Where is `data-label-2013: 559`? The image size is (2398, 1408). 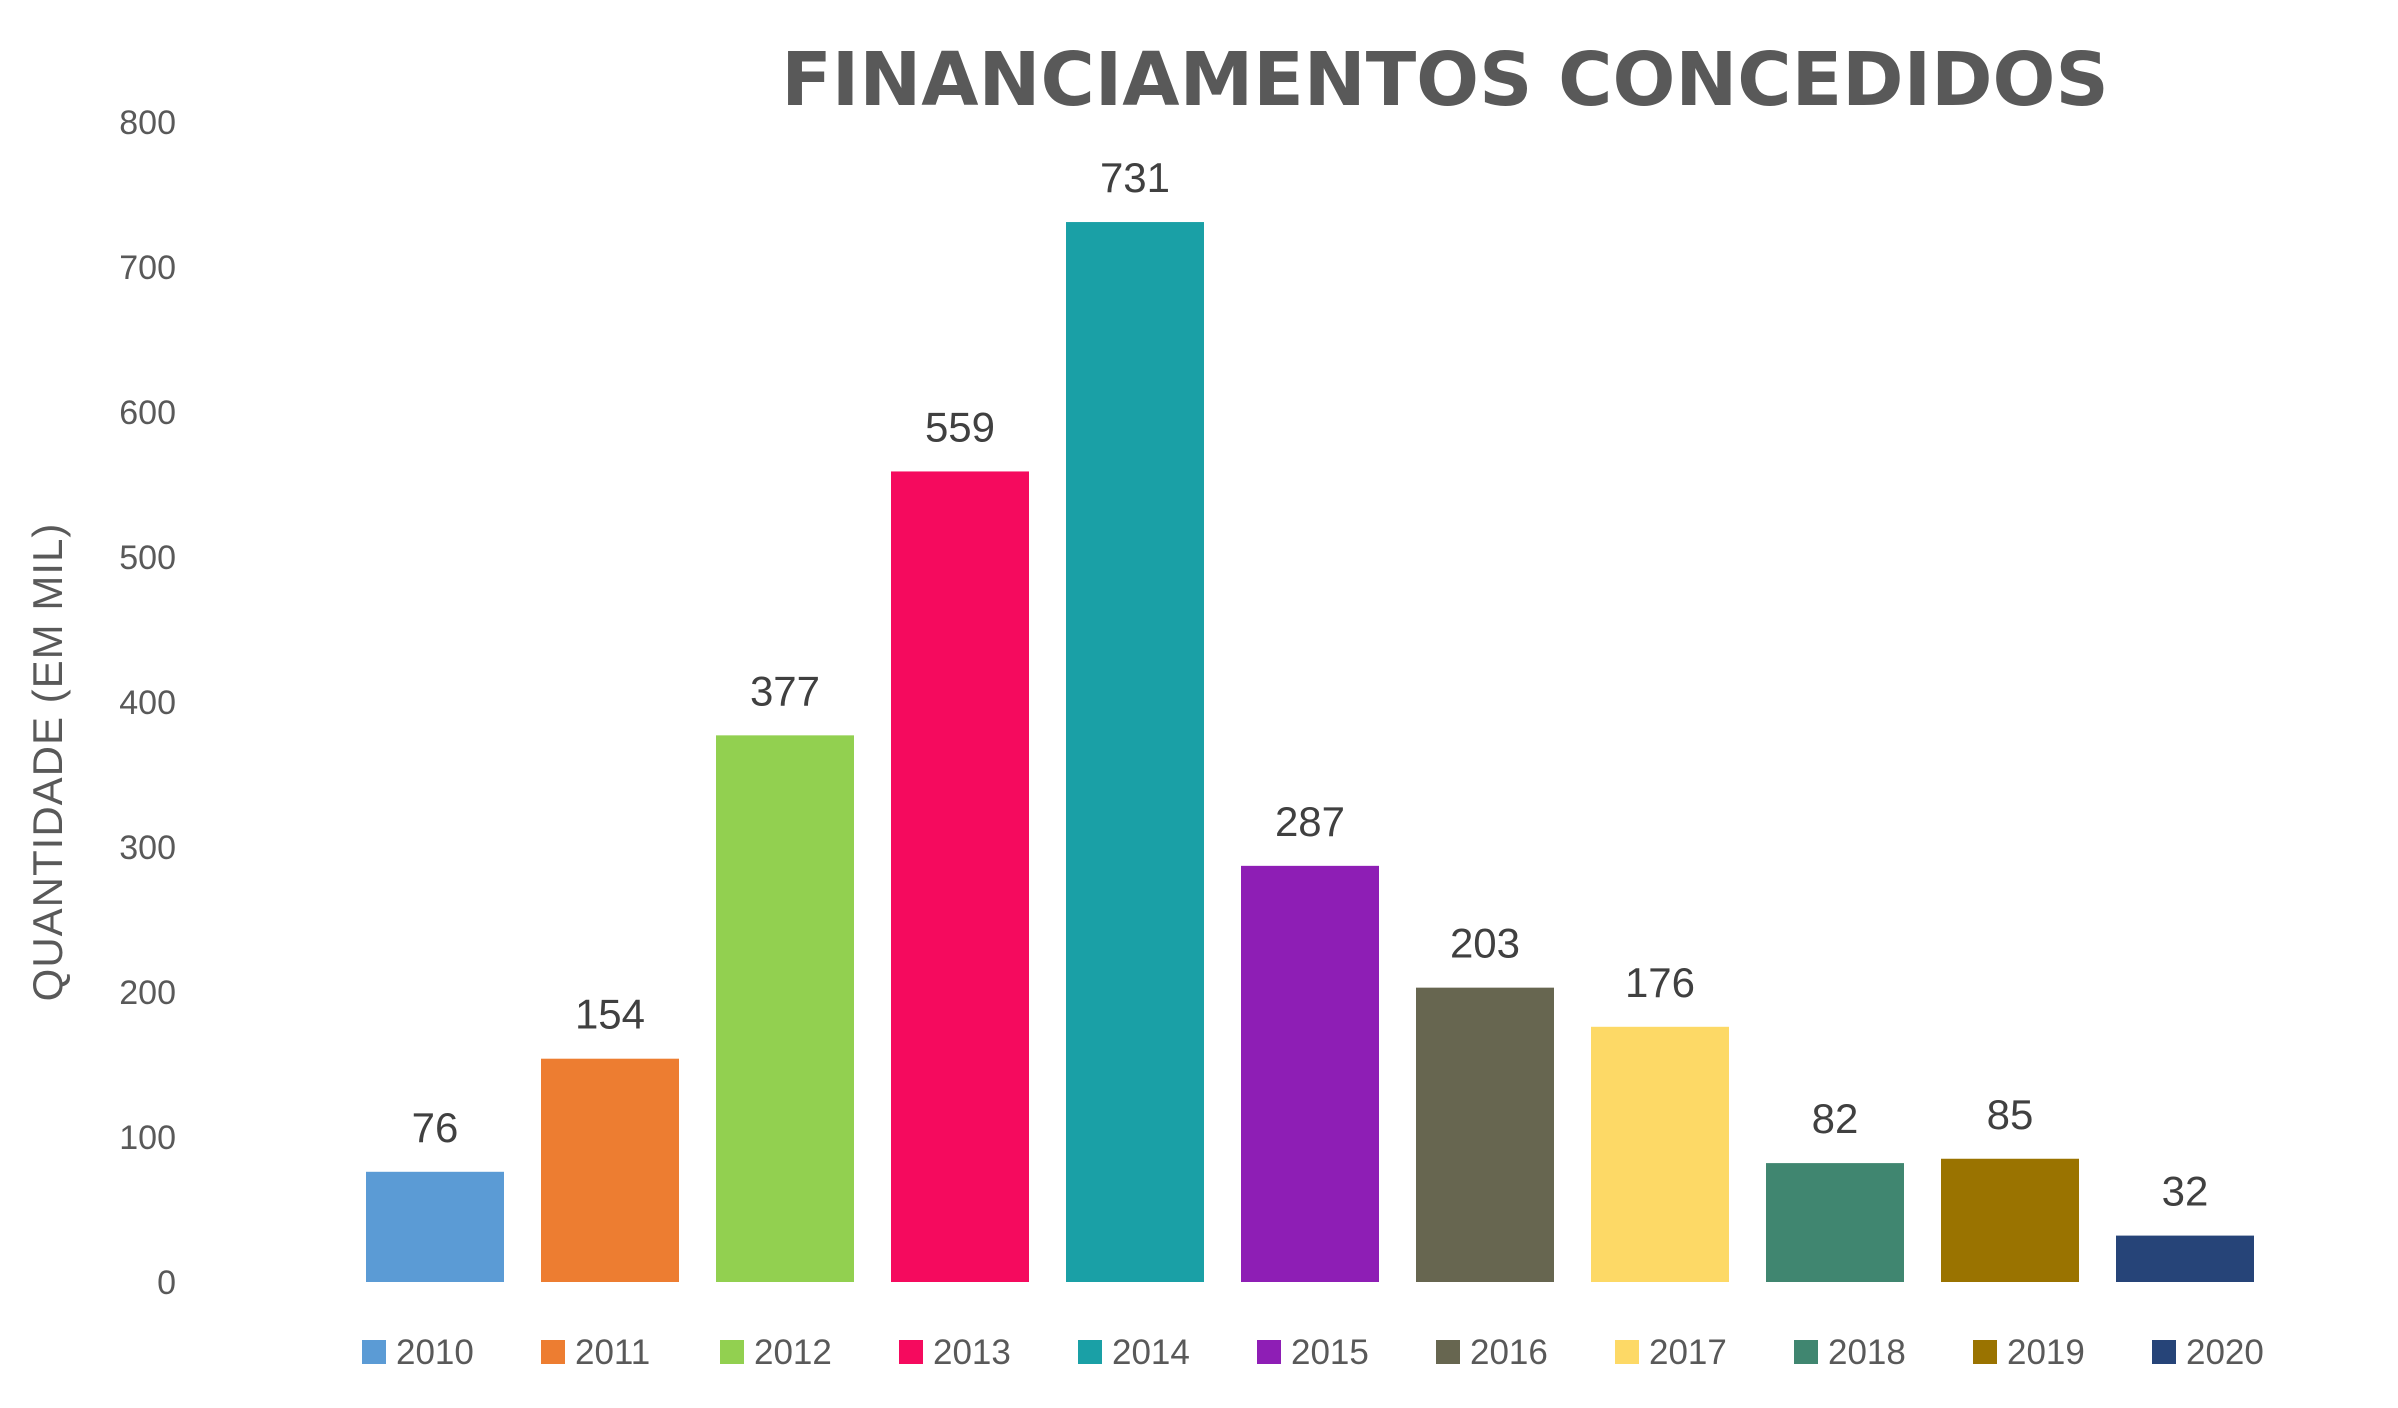 data-label-2013: 559 is located at coordinates (960, 426).